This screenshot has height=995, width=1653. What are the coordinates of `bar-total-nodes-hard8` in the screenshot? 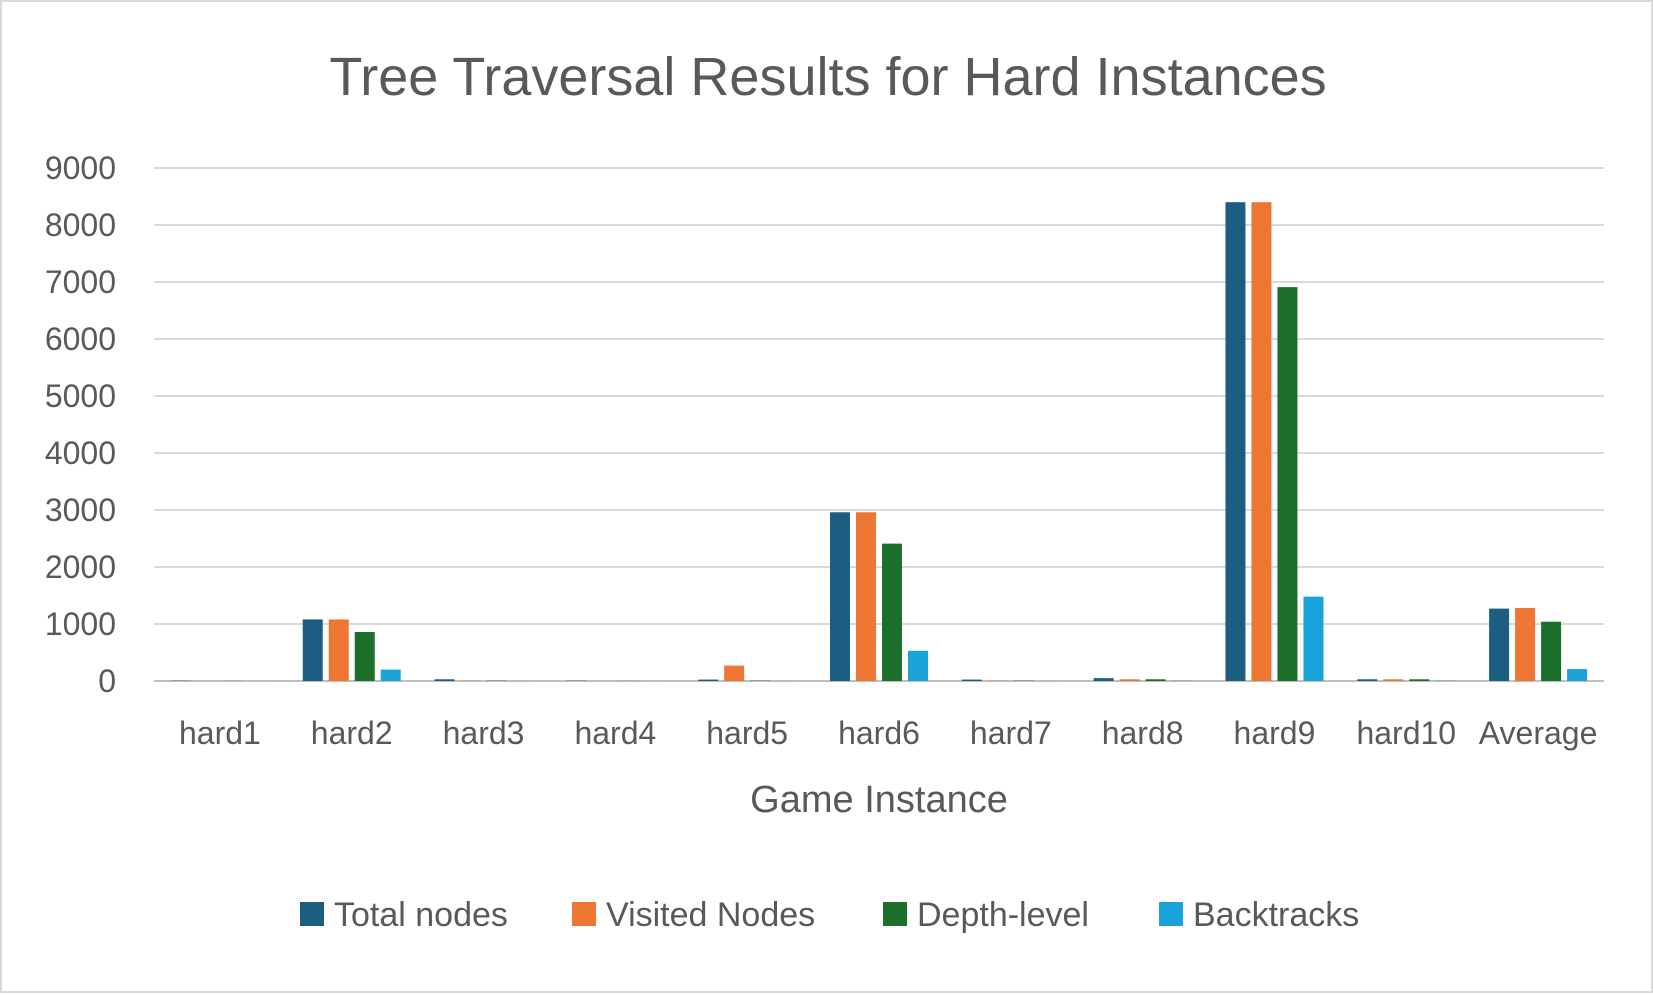 It's located at (1104, 679).